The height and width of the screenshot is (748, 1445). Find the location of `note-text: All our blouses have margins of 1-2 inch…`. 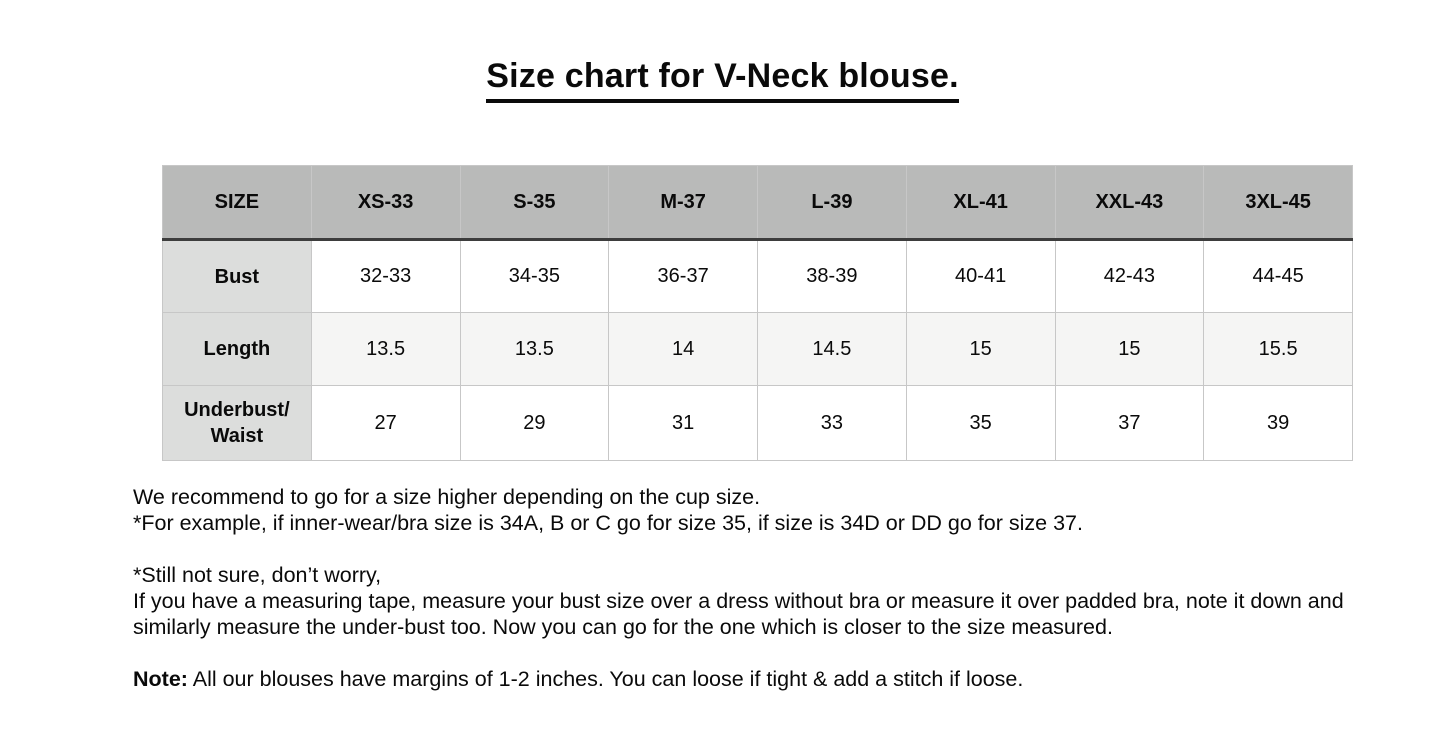

note-text: All our blouses have margins of 1-2 inch… is located at coordinates (608, 679).